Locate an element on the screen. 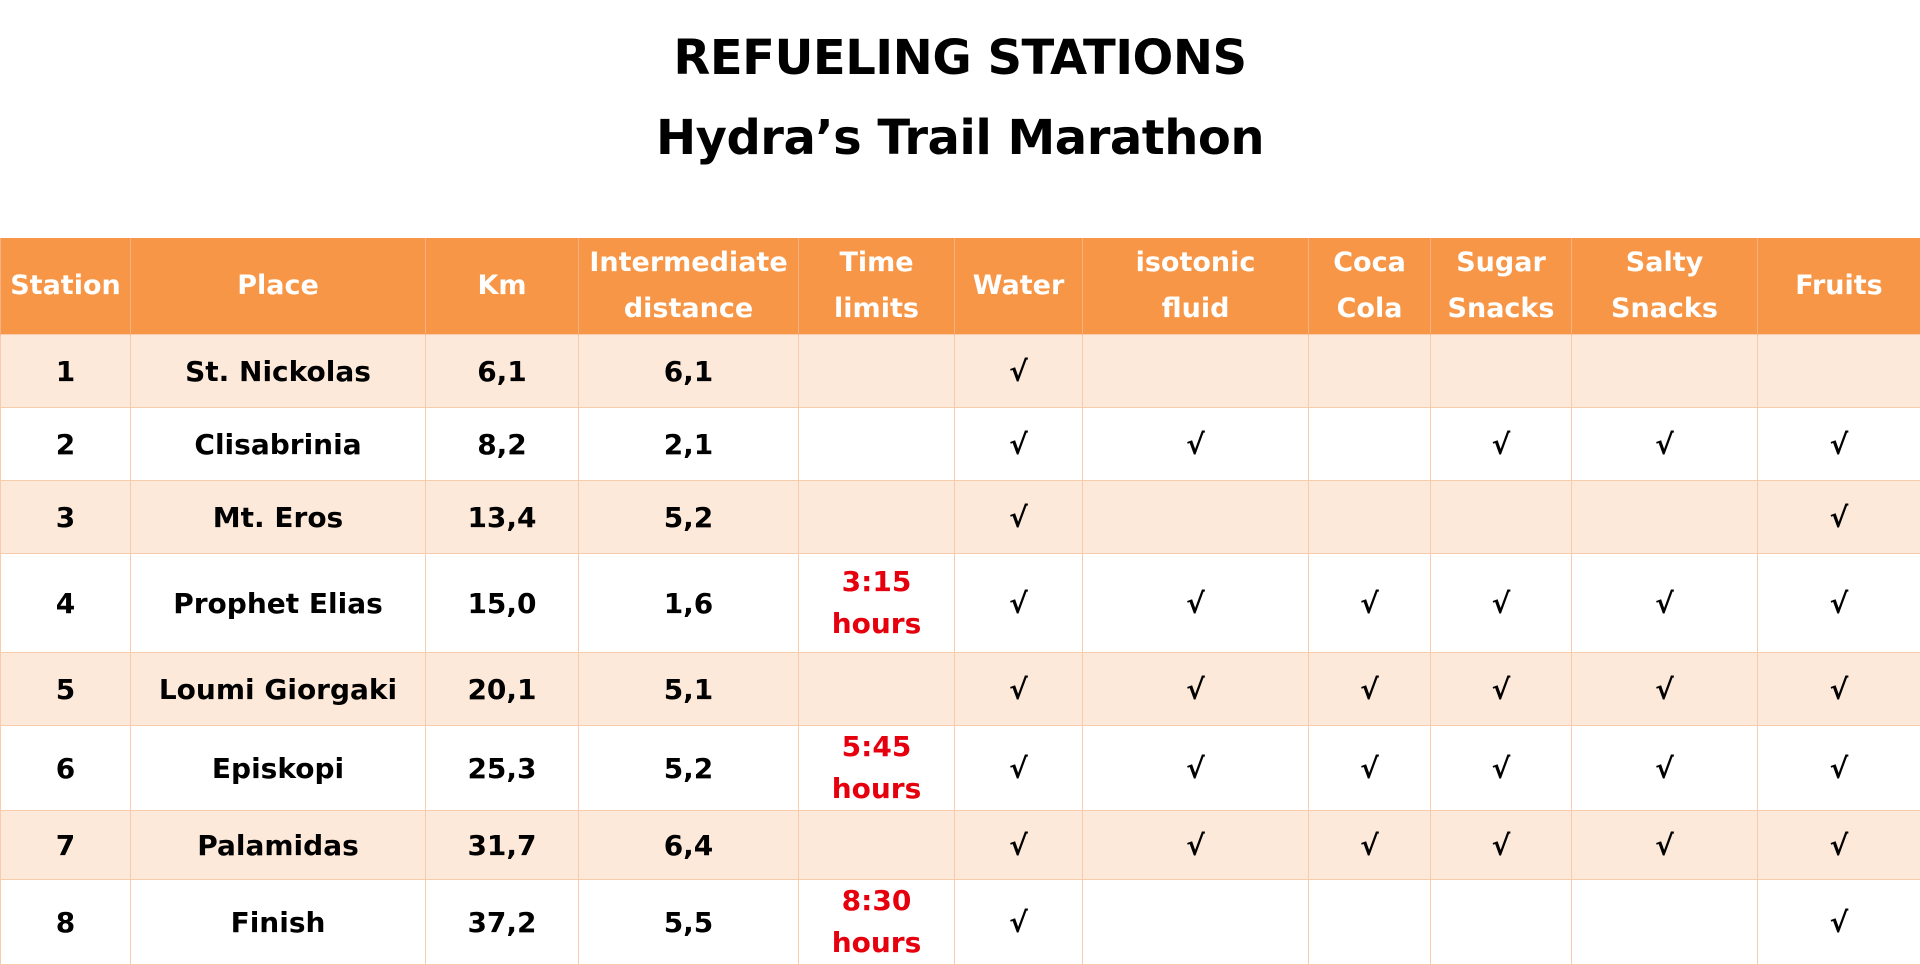  column-header-sugar-snacks: Sugar Snacks is located at coordinates (1501, 286).